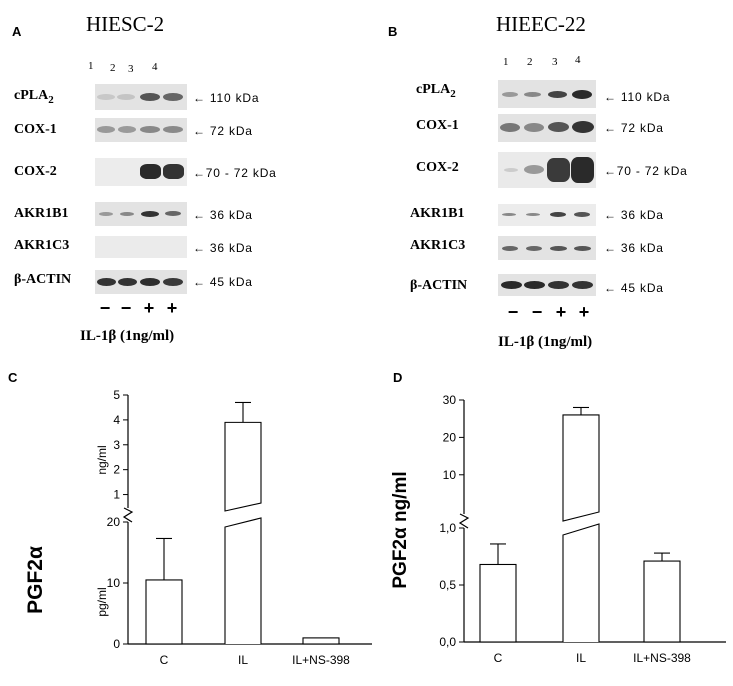  Describe the element at coordinates (141, 214) in the screenshot. I see `panel-a-blot-akr1b1` at that location.